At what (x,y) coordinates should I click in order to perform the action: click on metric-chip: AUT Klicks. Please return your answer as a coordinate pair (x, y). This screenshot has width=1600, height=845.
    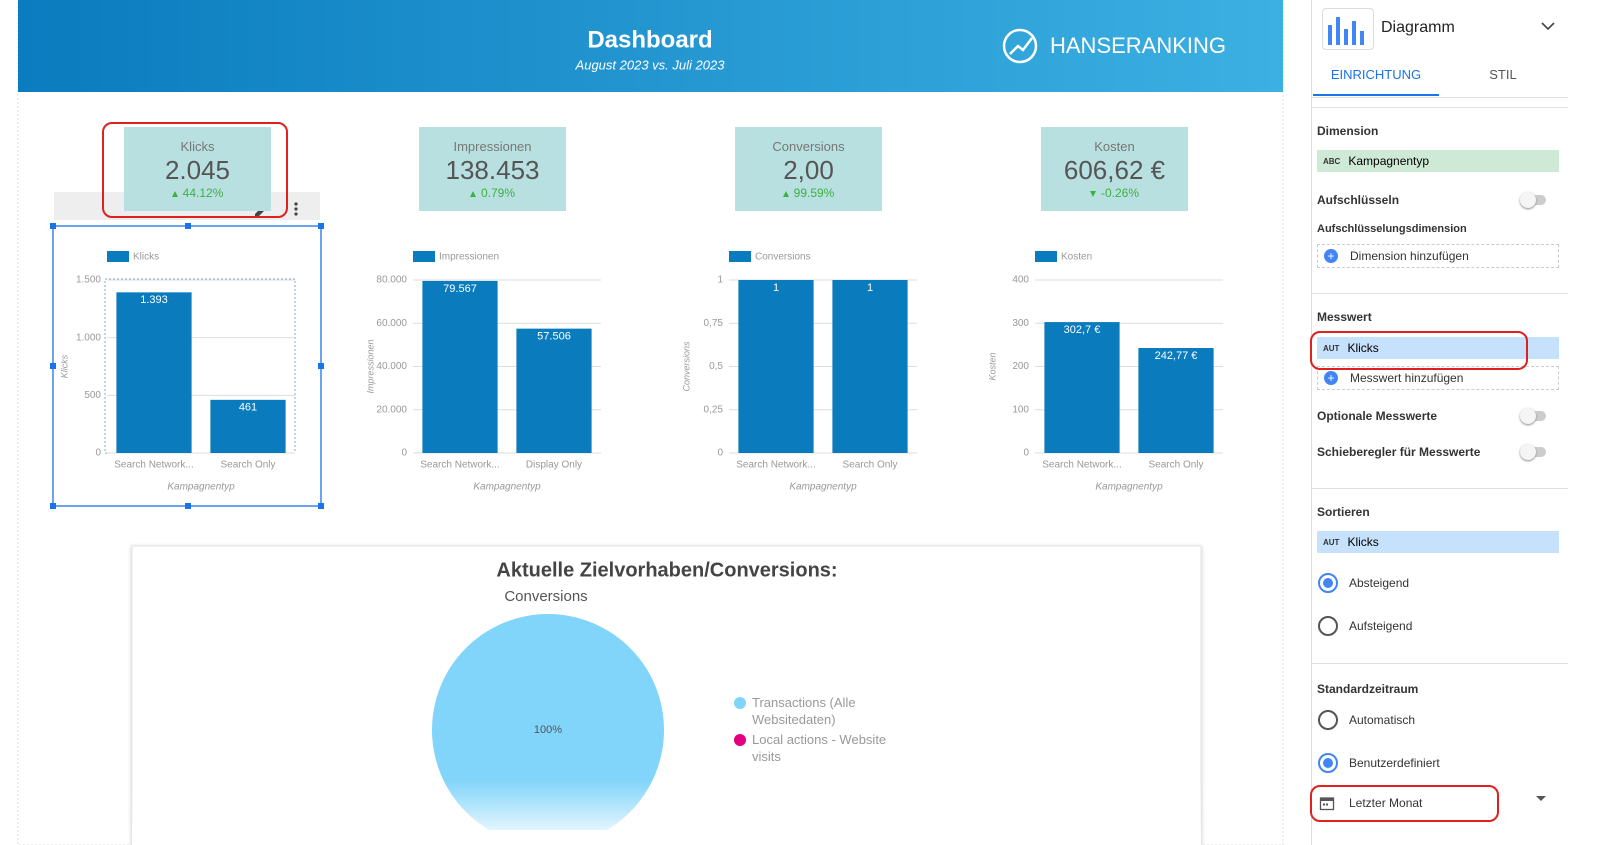
    Looking at the image, I should click on (1438, 348).